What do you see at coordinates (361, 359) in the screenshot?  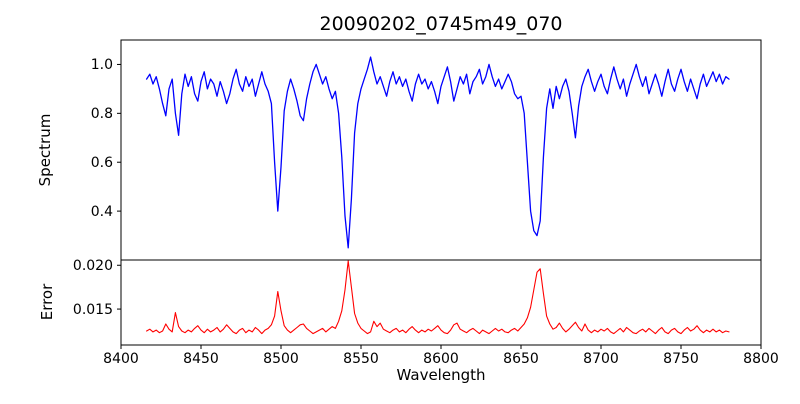 I see `x-tick-label: 8550` at bounding box center [361, 359].